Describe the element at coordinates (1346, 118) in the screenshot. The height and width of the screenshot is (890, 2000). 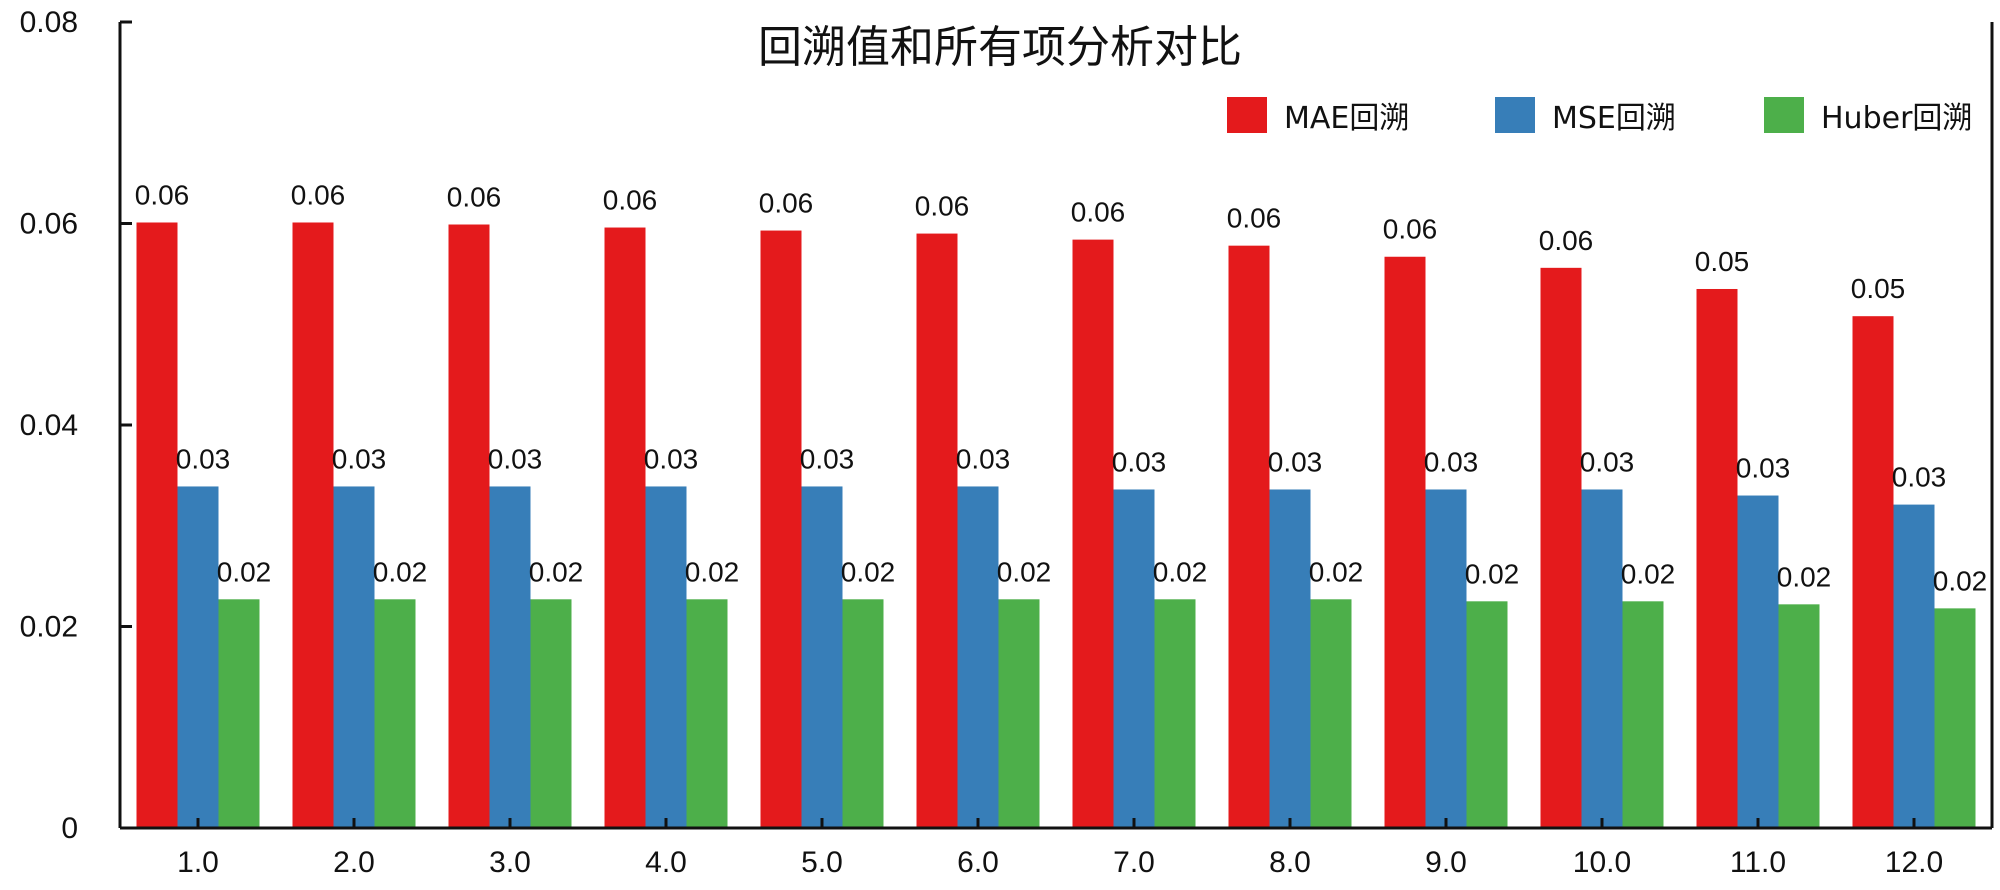
I see `legend-label-mae: MAE回溯` at that location.